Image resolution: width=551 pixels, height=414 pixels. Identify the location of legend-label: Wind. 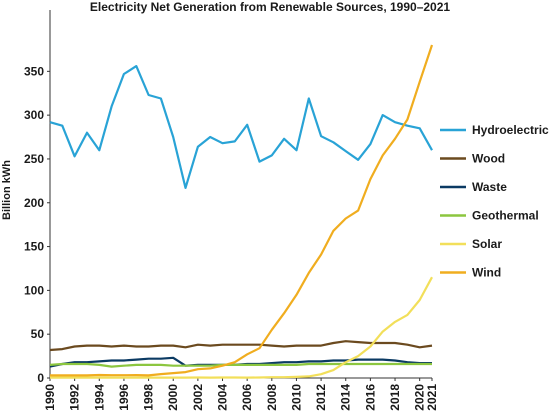
(486, 273).